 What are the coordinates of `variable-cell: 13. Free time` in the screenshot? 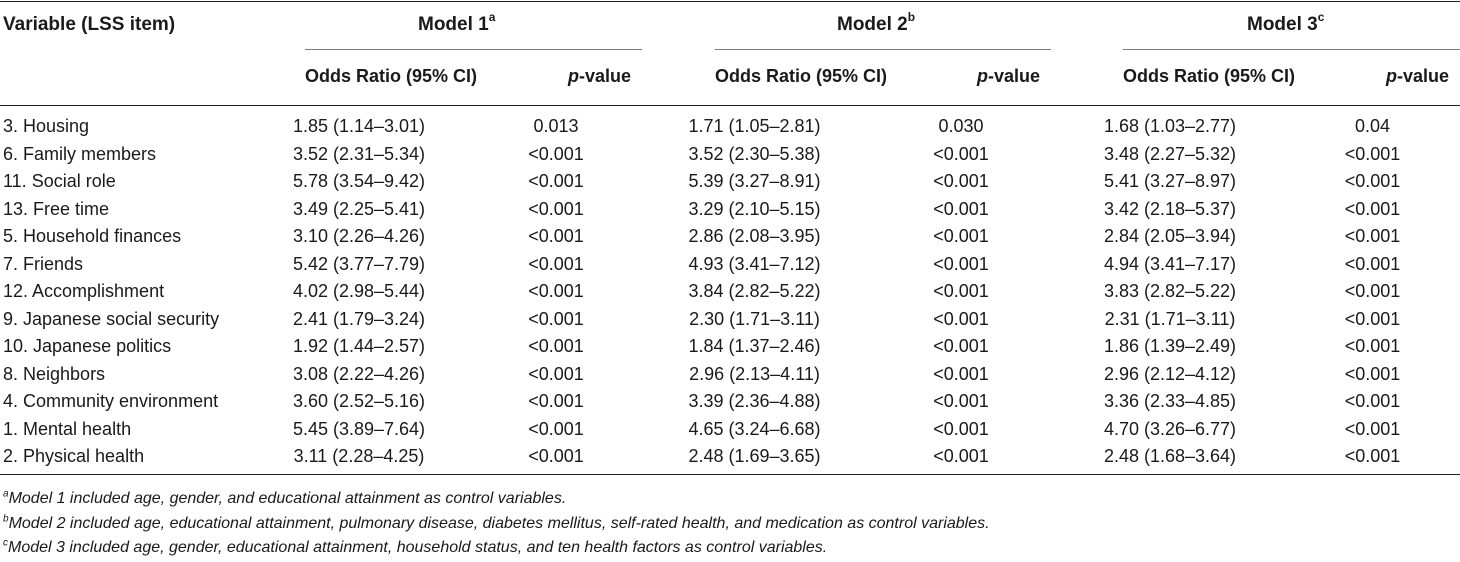 It's located at (56, 208).